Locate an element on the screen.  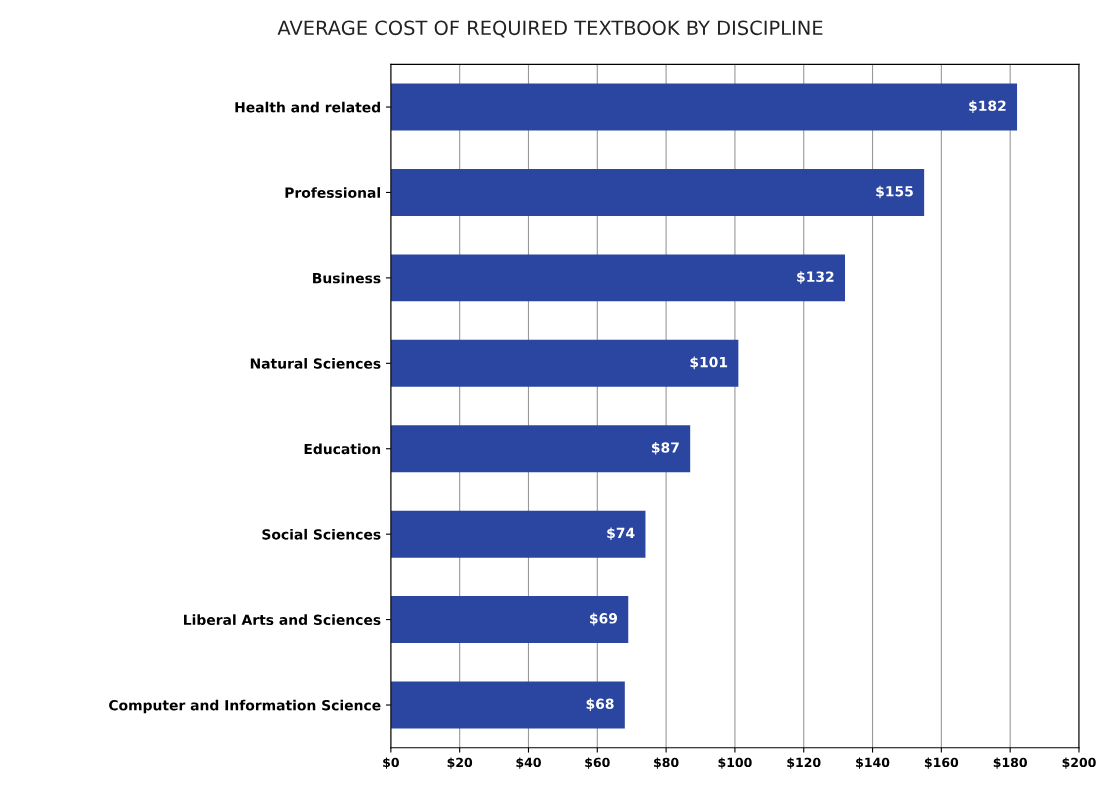
data-label: $69 is located at coordinates (604, 619).